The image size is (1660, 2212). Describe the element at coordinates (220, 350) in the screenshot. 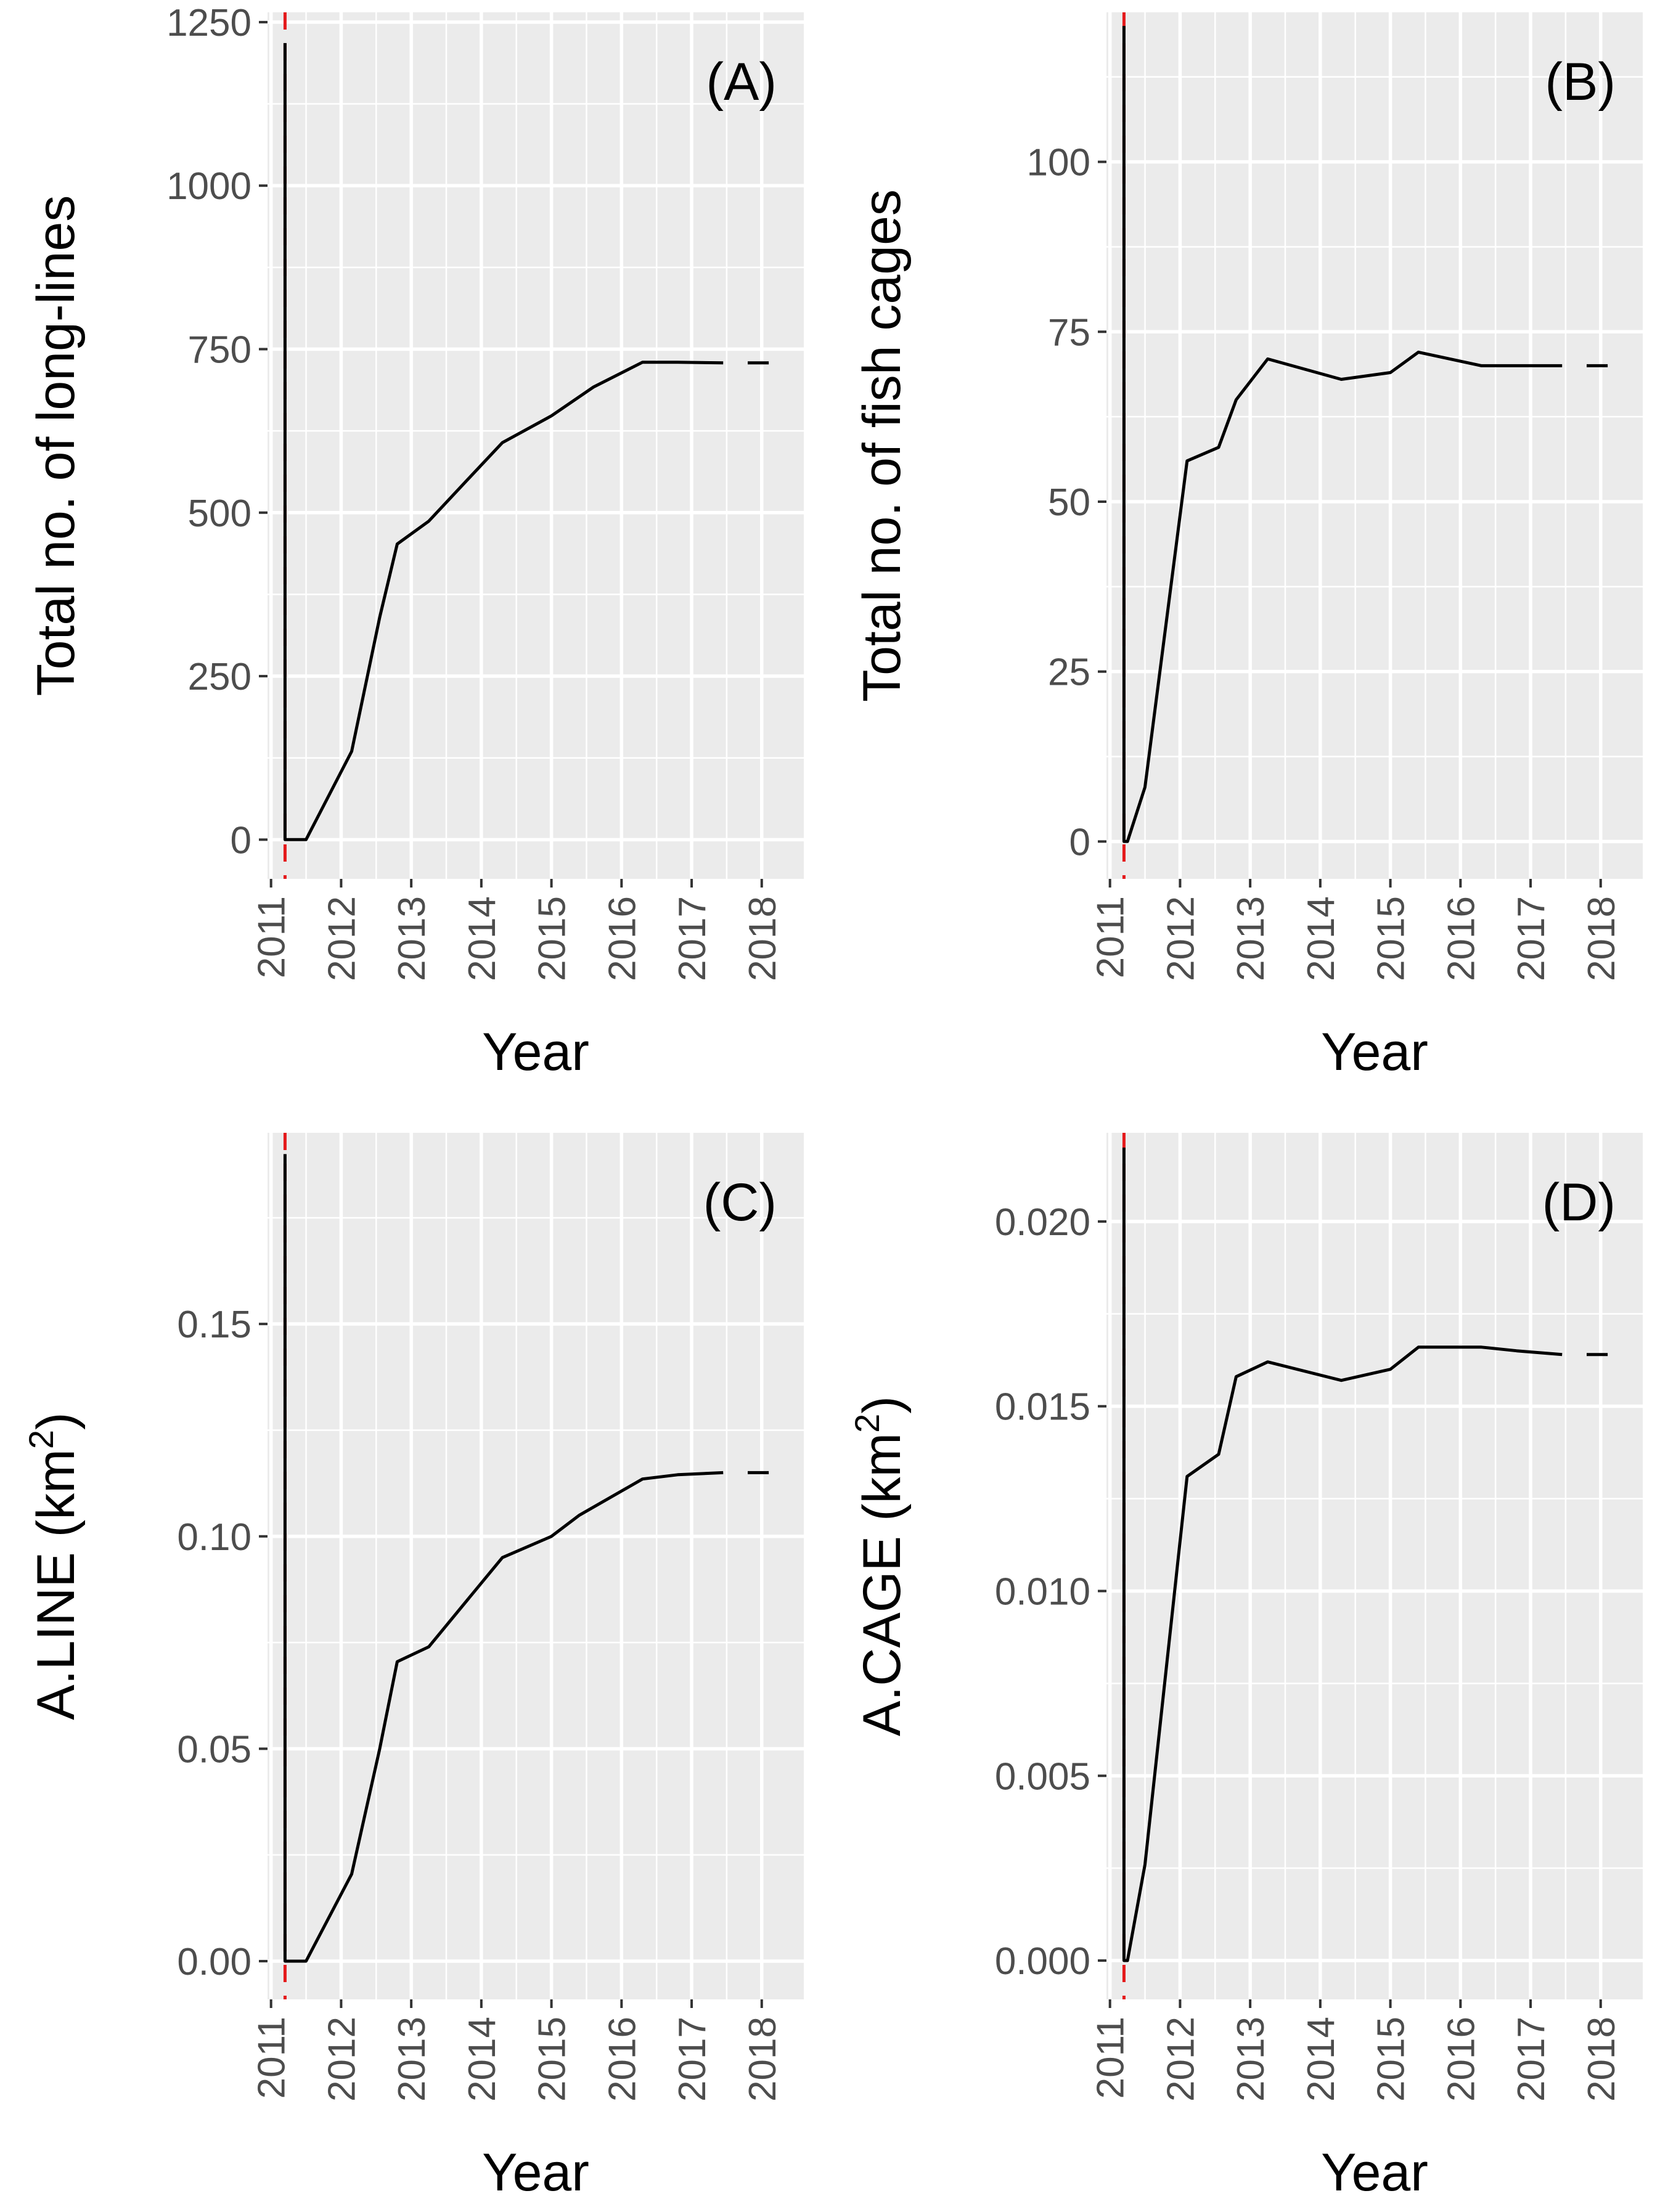

I see `y-tick-label: 750` at that location.